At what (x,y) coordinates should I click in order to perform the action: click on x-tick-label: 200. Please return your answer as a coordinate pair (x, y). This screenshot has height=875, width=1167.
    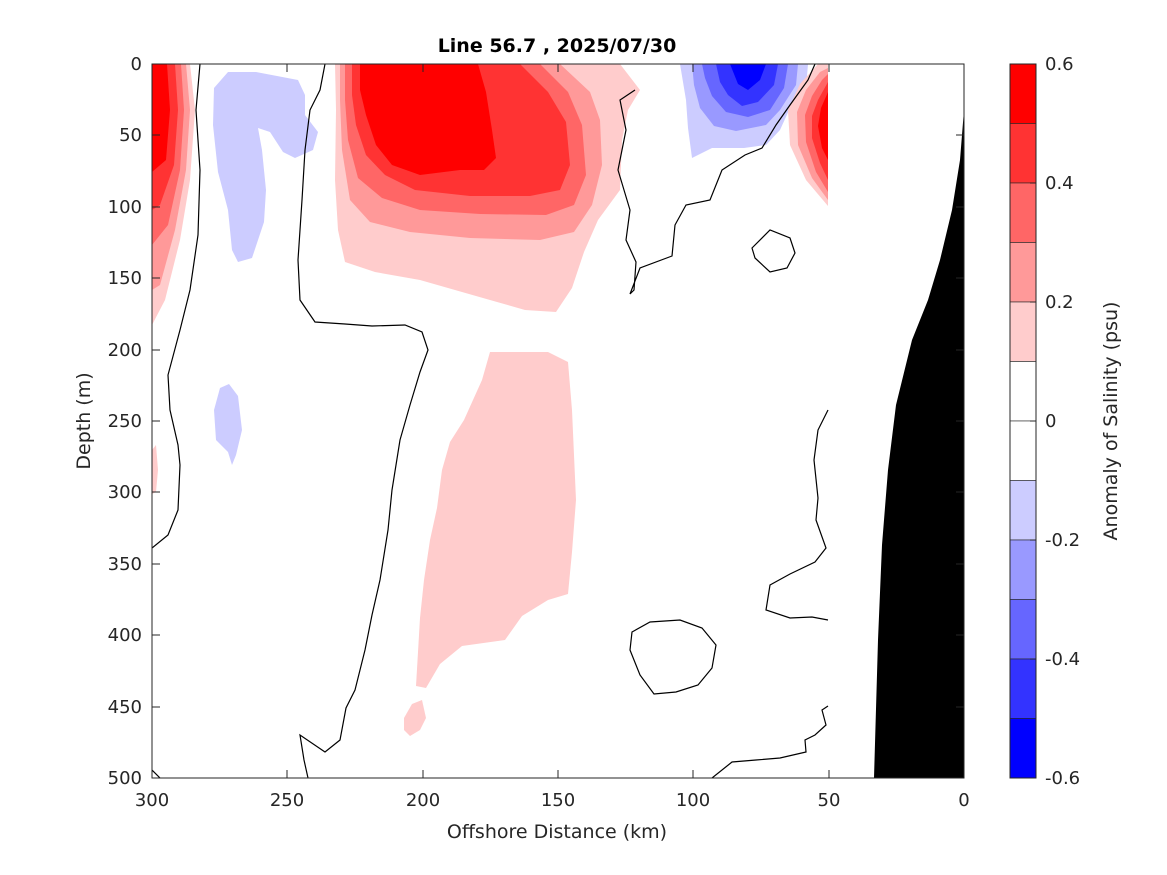
    Looking at the image, I should click on (423, 800).